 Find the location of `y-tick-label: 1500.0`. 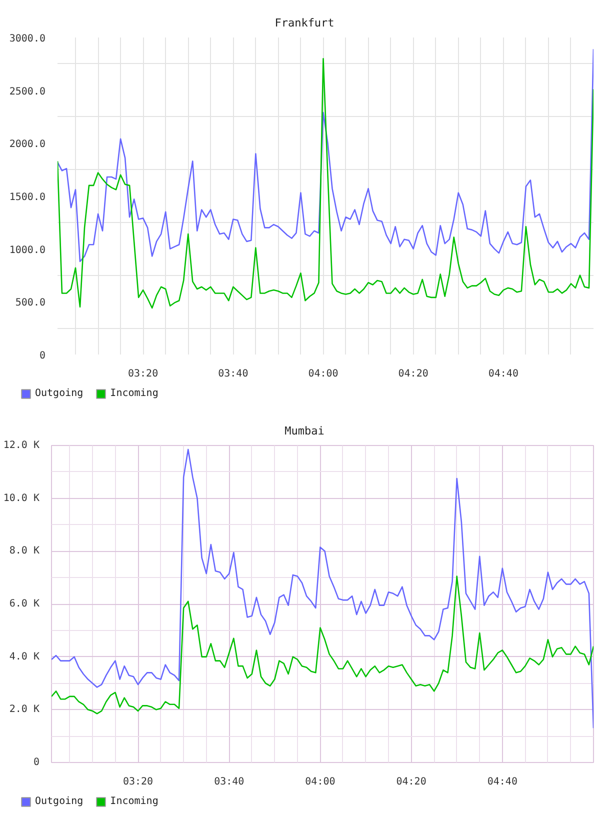

y-tick-label: 1500.0 is located at coordinates (27, 197).